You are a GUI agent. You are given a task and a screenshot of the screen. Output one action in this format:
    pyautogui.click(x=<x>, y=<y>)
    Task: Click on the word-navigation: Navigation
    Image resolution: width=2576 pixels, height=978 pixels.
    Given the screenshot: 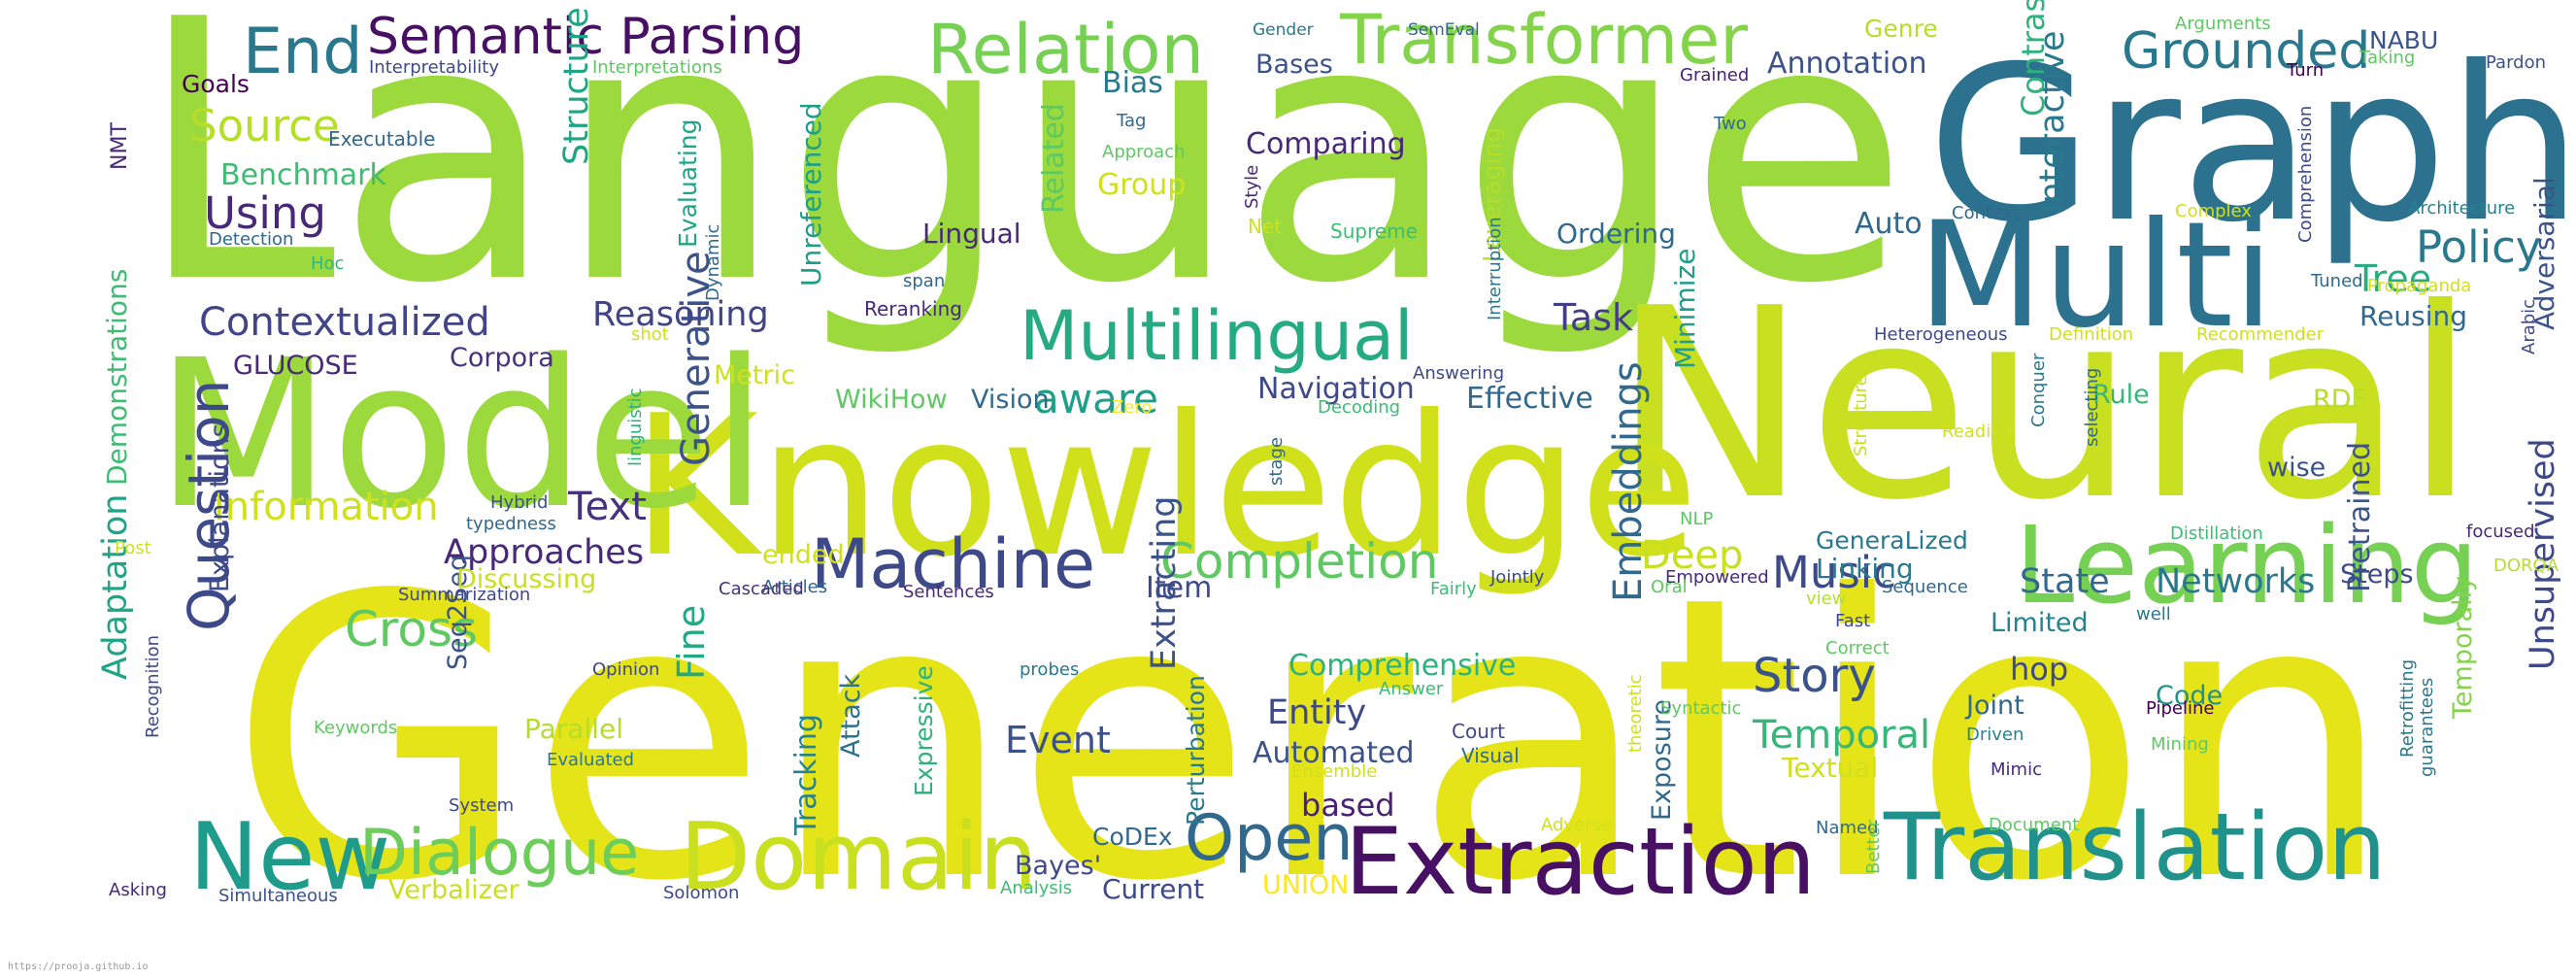 What is the action you would take?
    pyautogui.click(x=1336, y=389)
    